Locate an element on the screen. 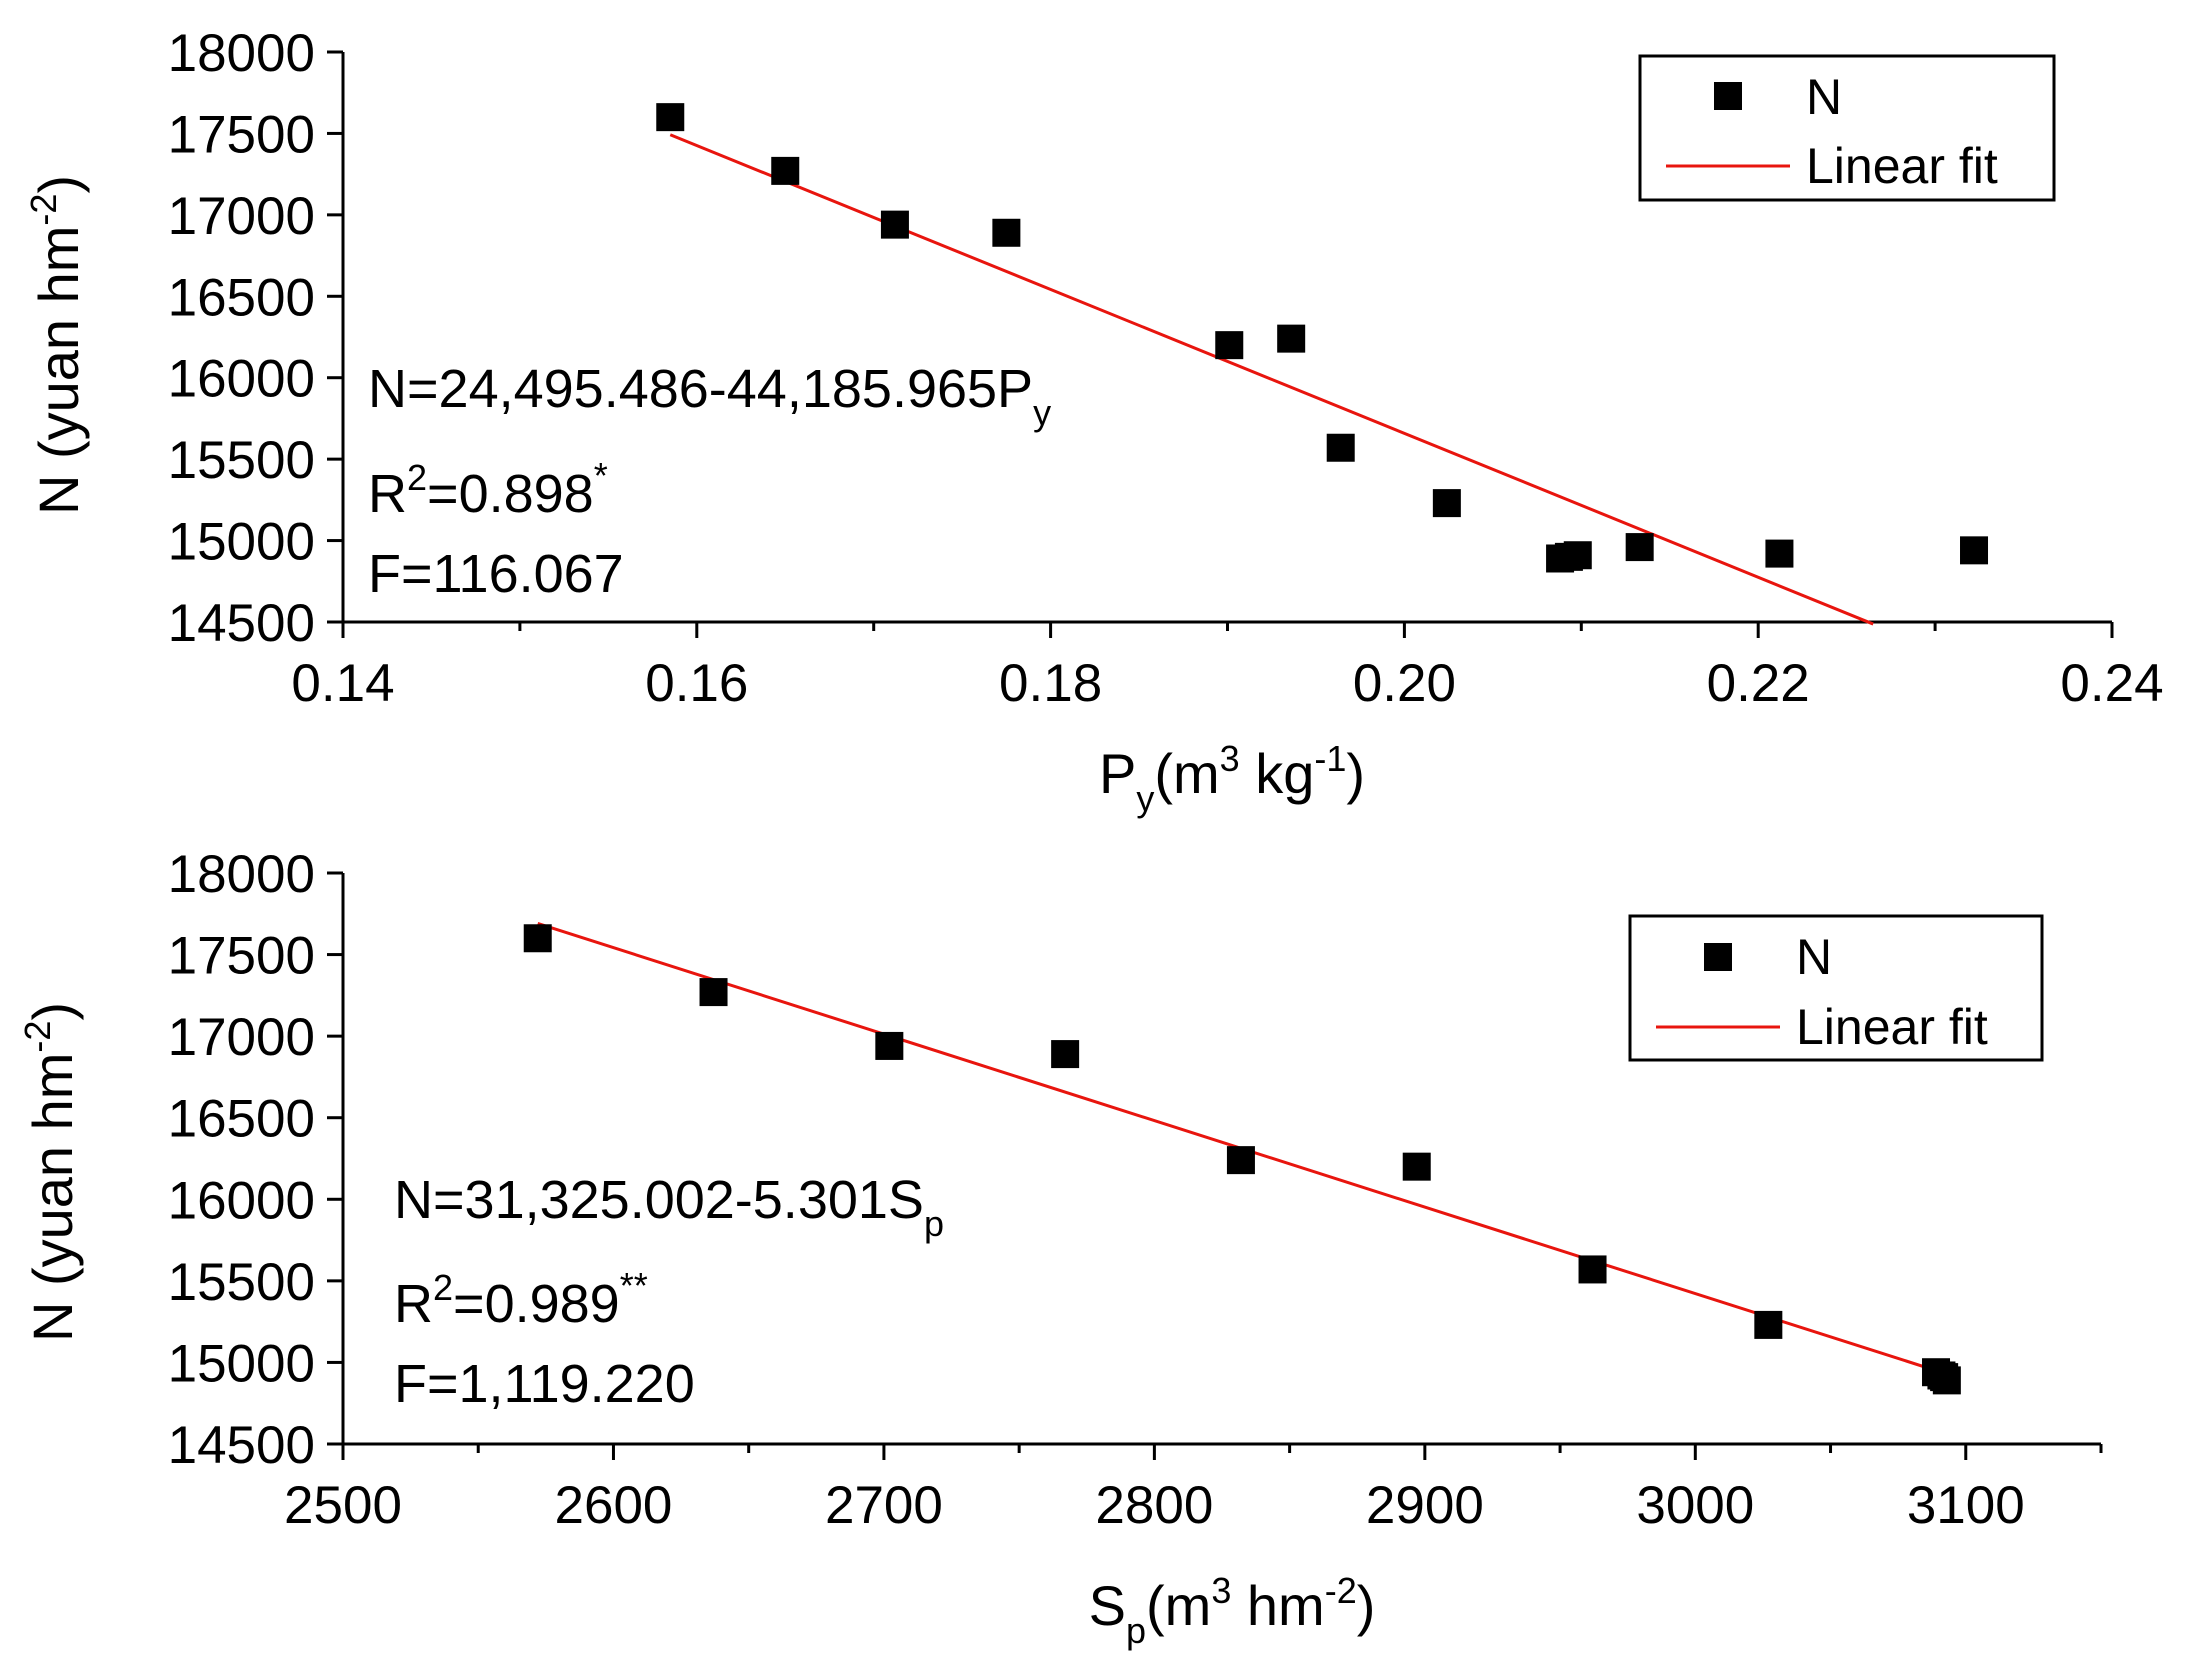  bottom-y-tick-label: 16500 is located at coordinates (241, 1119).